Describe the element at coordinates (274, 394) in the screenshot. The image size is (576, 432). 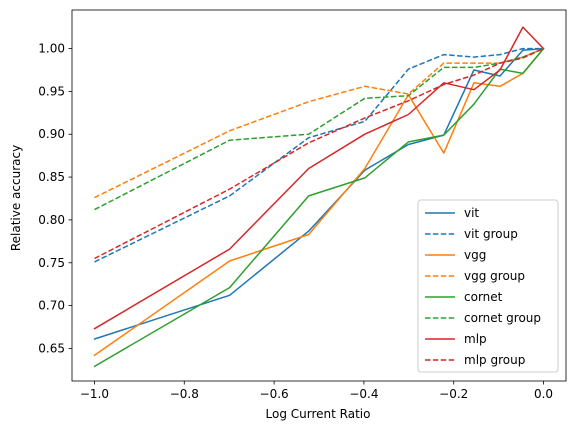
I see `x-tick-label: −0.6` at that location.